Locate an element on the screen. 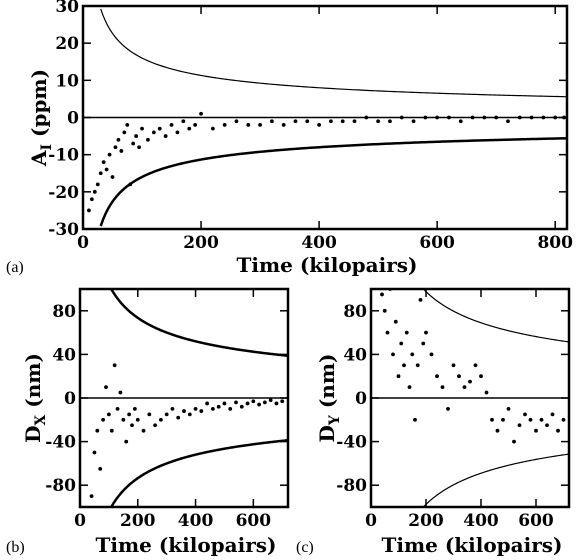  y-tick-label: -10 is located at coordinates (63, 156).